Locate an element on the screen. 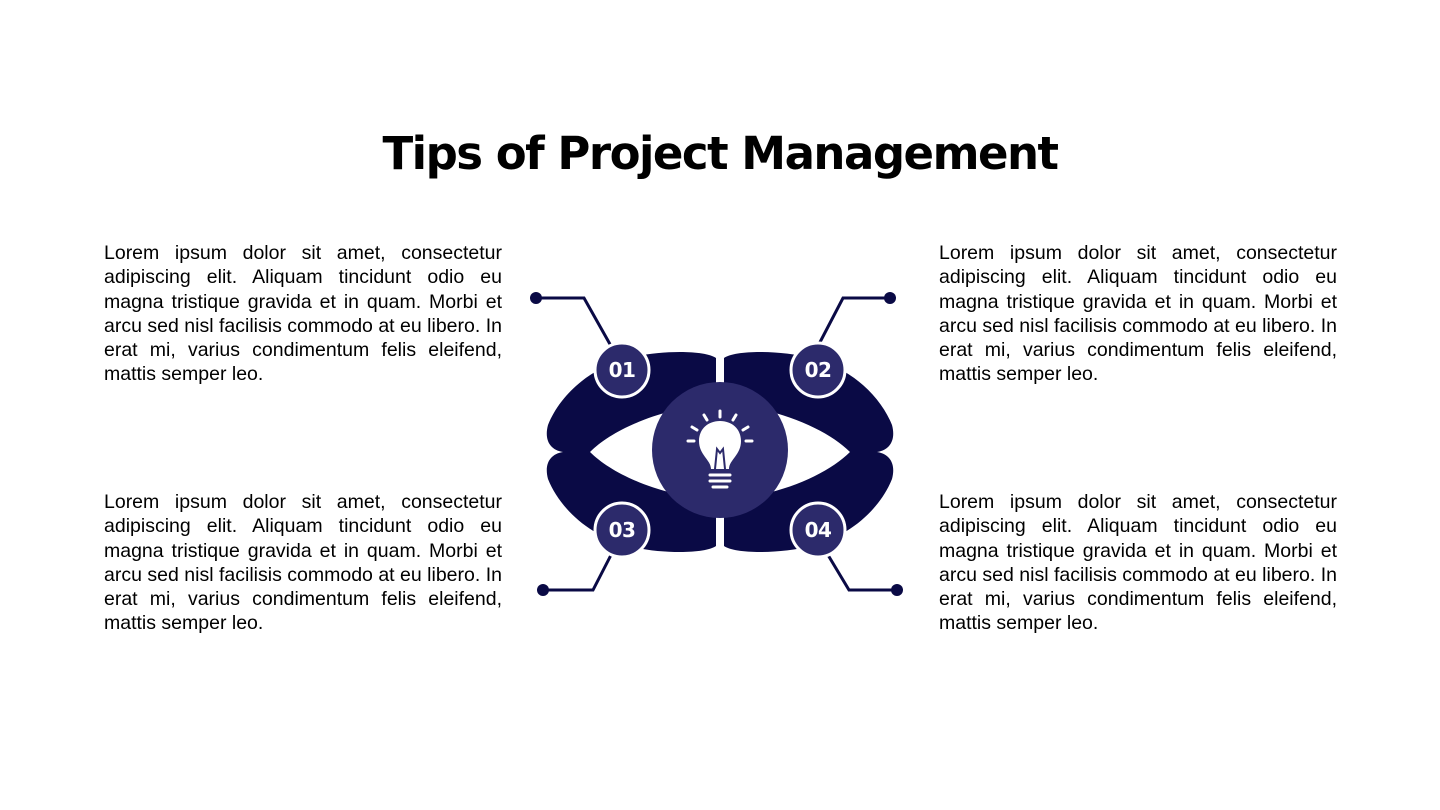  badge-01: 01 is located at coordinates (622, 370).